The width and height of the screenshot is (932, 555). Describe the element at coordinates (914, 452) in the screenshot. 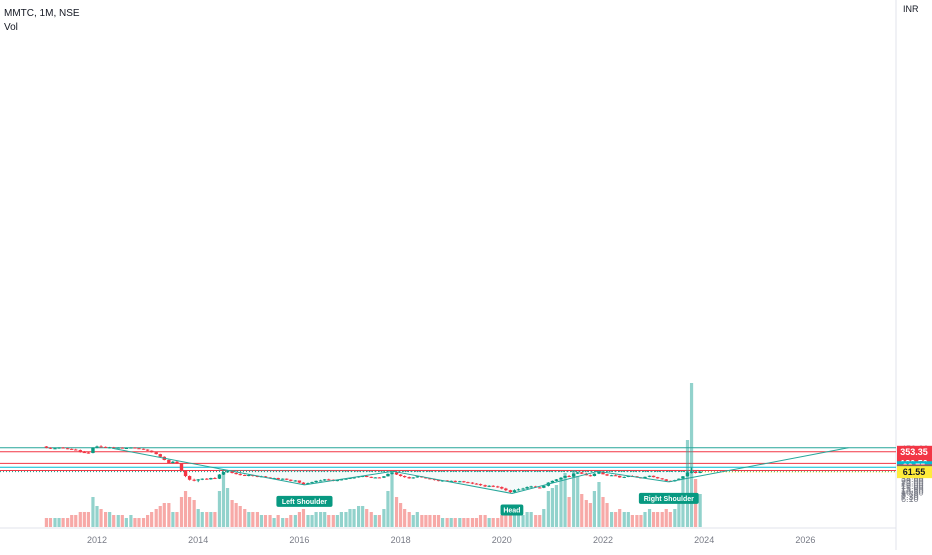

I see `price-tag-353.35: 353.35` at that location.